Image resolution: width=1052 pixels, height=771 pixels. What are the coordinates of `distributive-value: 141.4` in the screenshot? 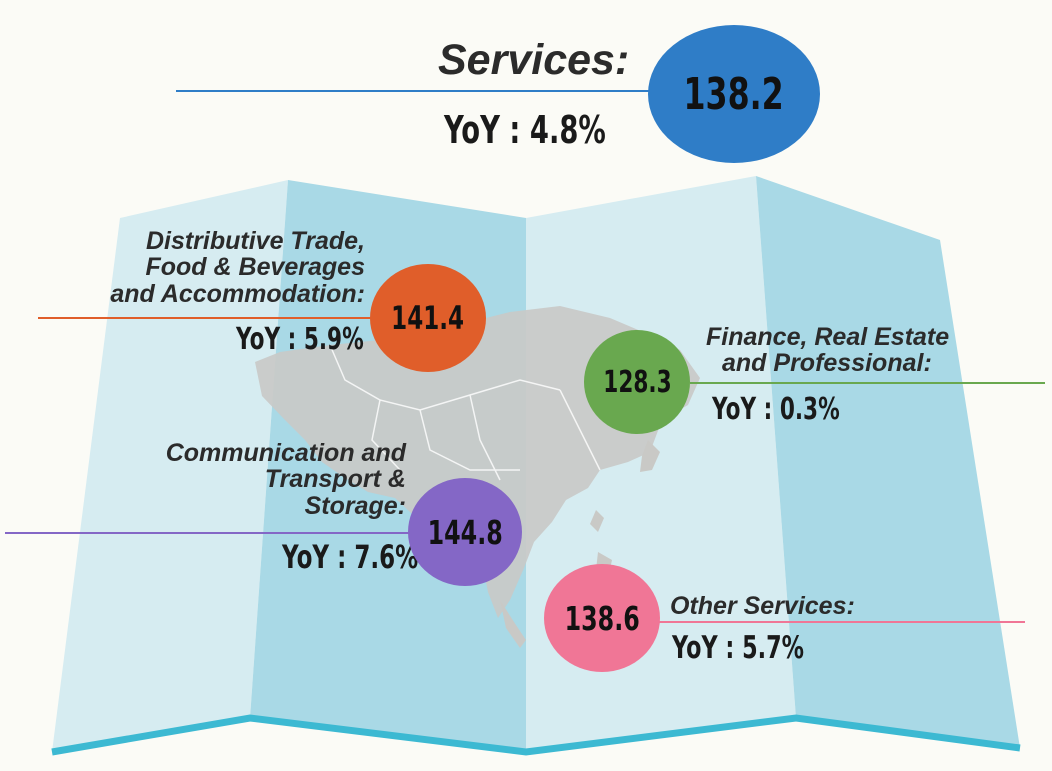 It's located at (428, 318).